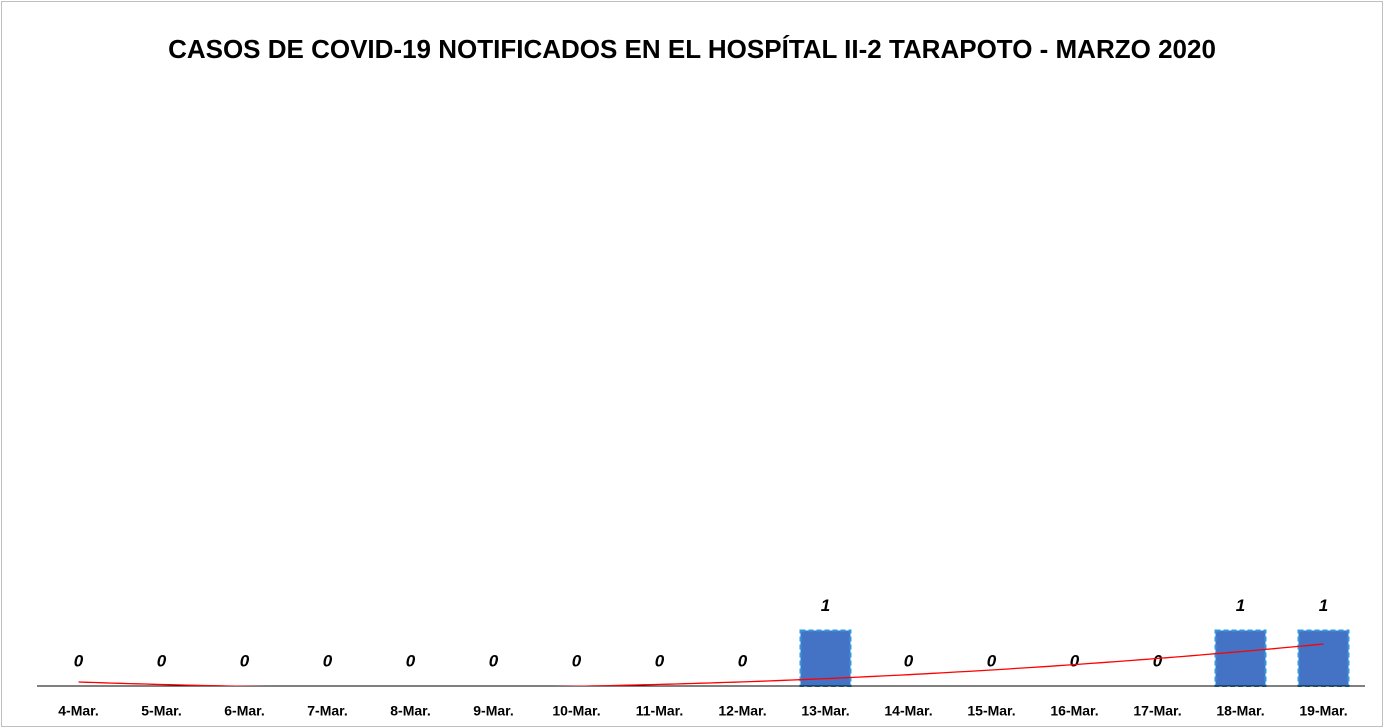 This screenshot has width=1384, height=728. Describe the element at coordinates (908, 711) in the screenshot. I see `x-tick-label: 14-Mar.` at that location.